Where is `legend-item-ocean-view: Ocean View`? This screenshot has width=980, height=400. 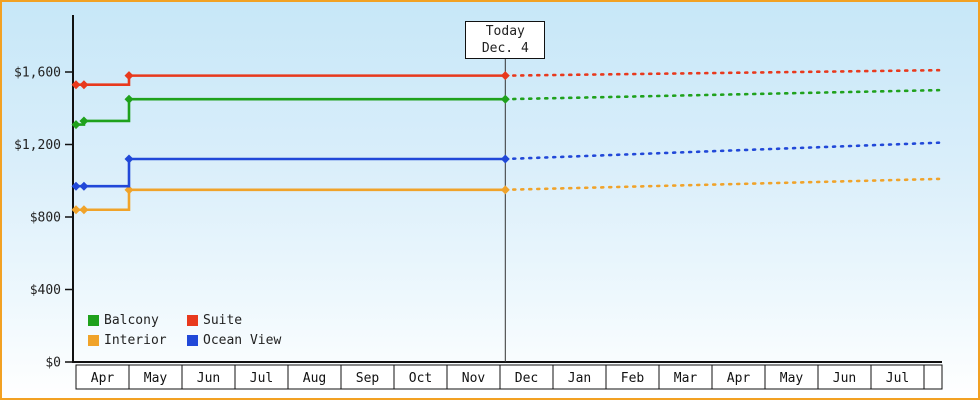 legend-item-ocean-view: Ocean View is located at coordinates (234, 340).